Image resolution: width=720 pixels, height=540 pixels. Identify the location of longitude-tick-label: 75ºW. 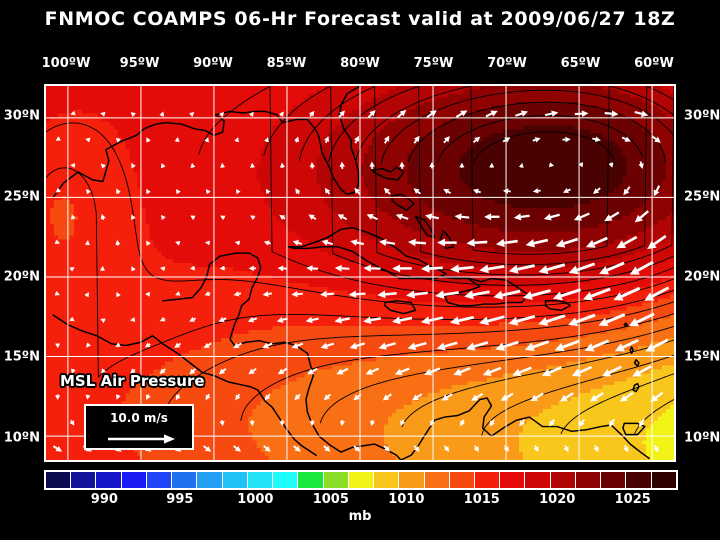
(433, 63).